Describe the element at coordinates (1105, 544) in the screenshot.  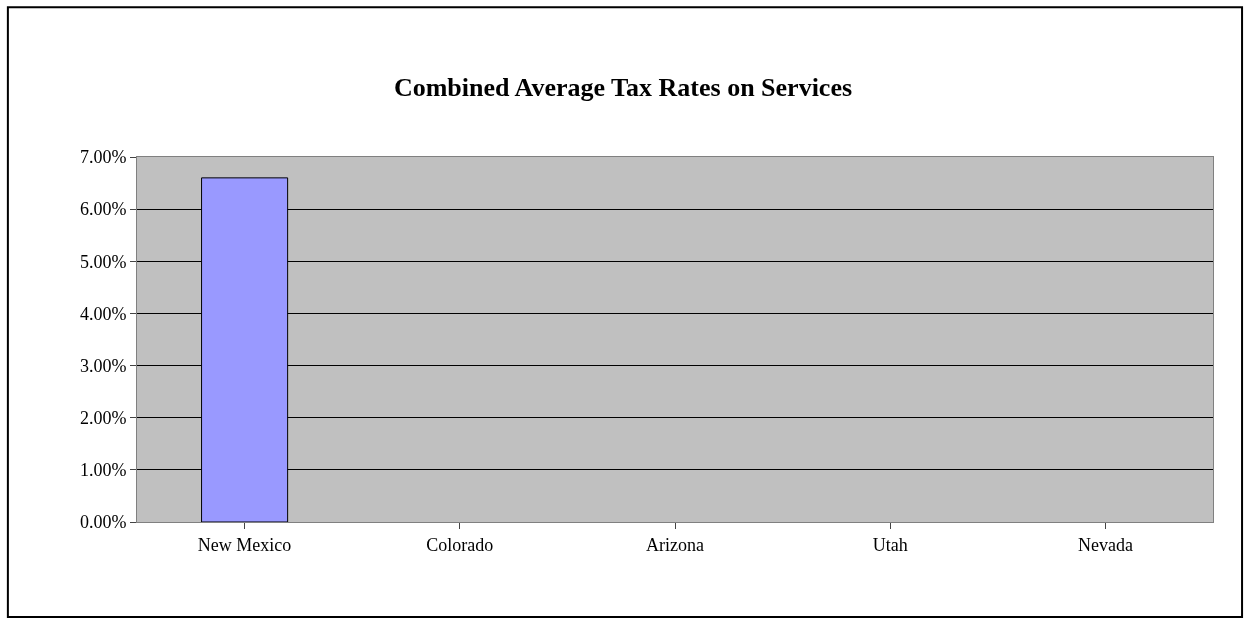
I see `x-tick-label: Nevada` at that location.